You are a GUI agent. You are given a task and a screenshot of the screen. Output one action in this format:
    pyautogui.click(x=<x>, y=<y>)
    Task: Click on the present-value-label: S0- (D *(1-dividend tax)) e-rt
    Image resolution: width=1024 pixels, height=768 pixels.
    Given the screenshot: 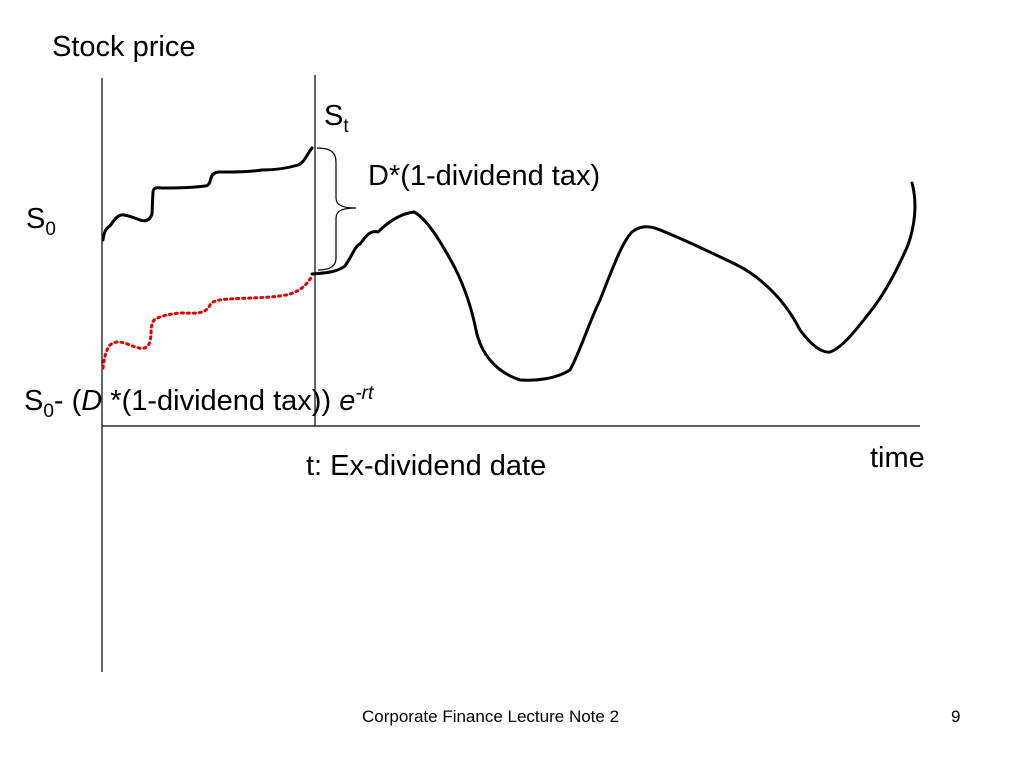 What is the action you would take?
    pyautogui.click(x=198, y=402)
    